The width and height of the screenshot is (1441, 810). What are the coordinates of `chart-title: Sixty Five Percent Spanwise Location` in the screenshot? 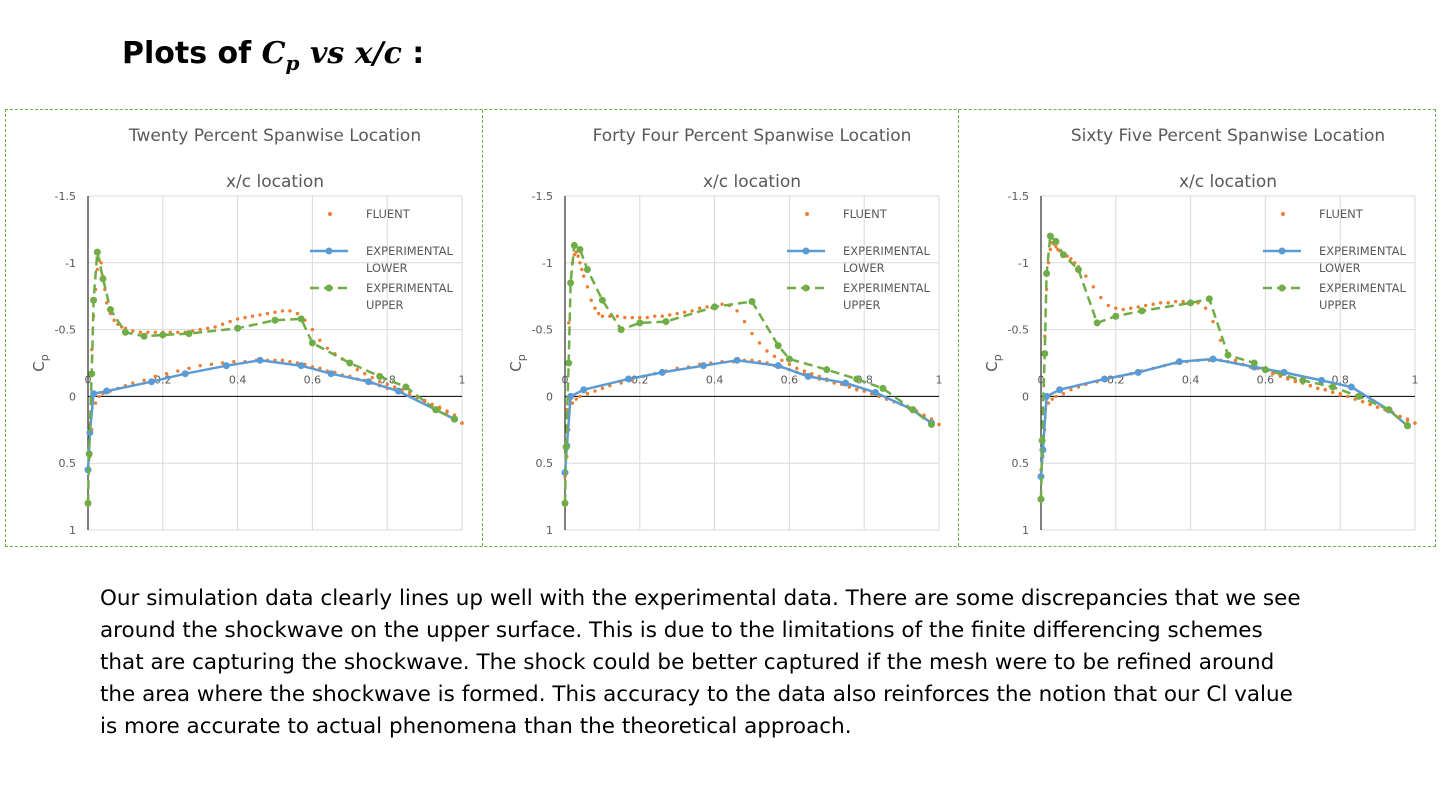 It's located at (1228, 136).